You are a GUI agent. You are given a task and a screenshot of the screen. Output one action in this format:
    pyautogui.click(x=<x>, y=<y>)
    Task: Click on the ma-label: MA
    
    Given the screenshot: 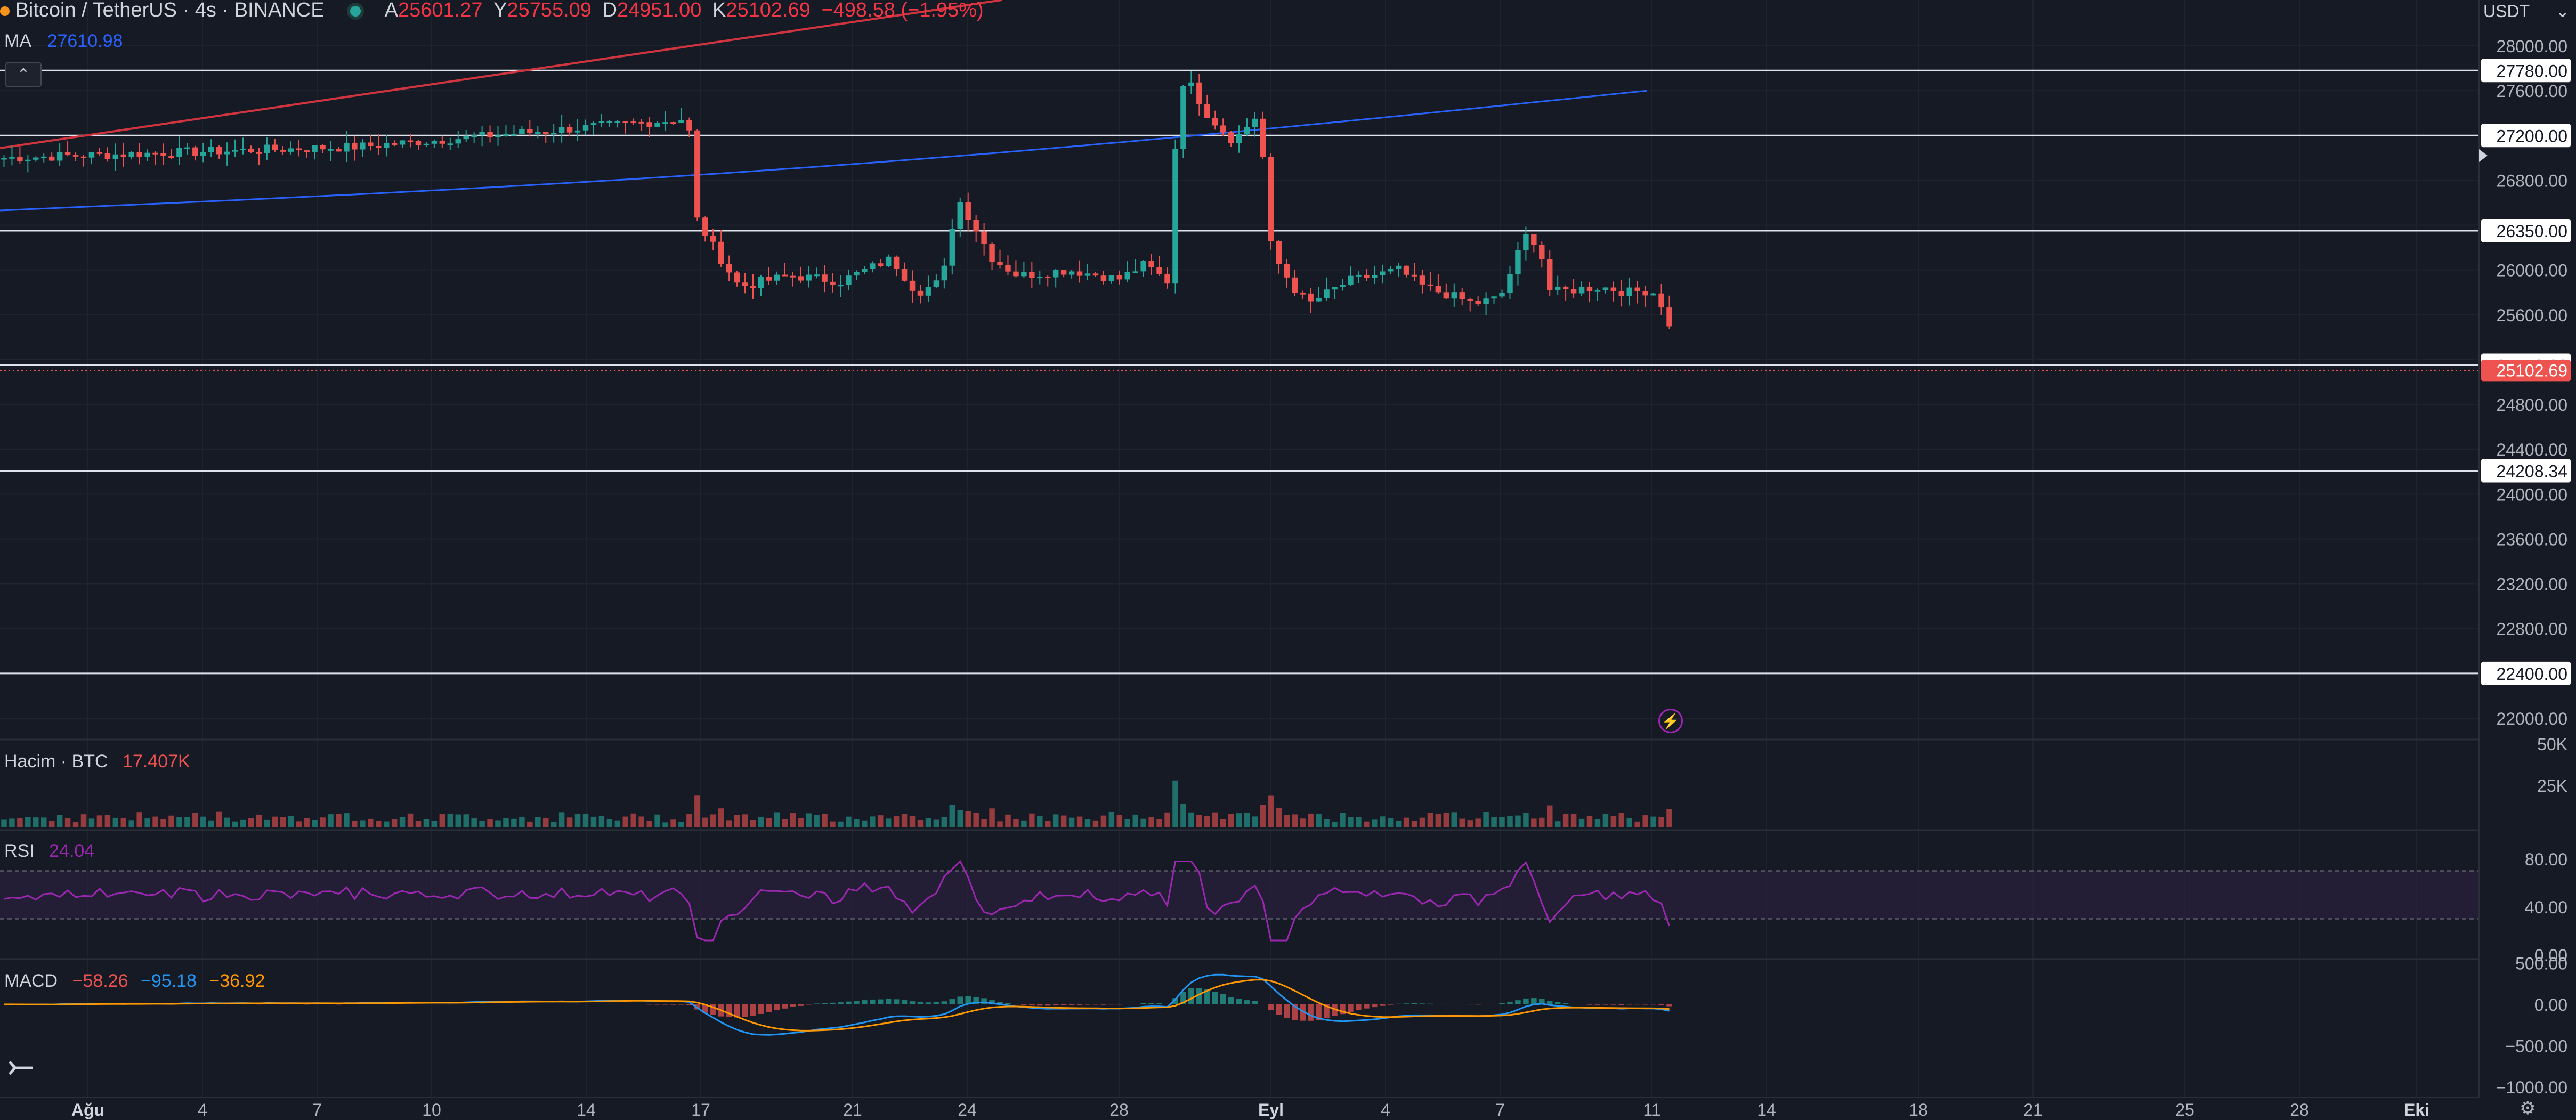 What is the action you would take?
    pyautogui.click(x=17, y=41)
    